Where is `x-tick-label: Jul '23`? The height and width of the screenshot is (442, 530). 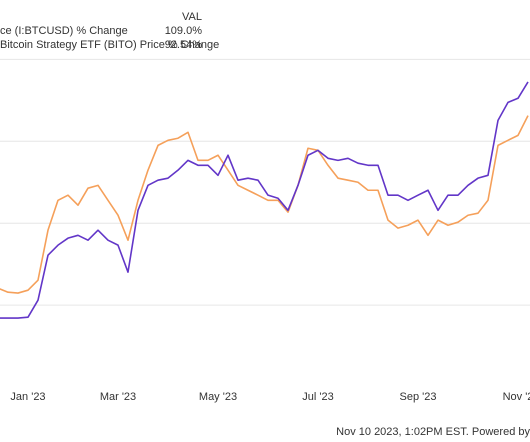 x-tick-label: Jul '23 is located at coordinates (317, 397).